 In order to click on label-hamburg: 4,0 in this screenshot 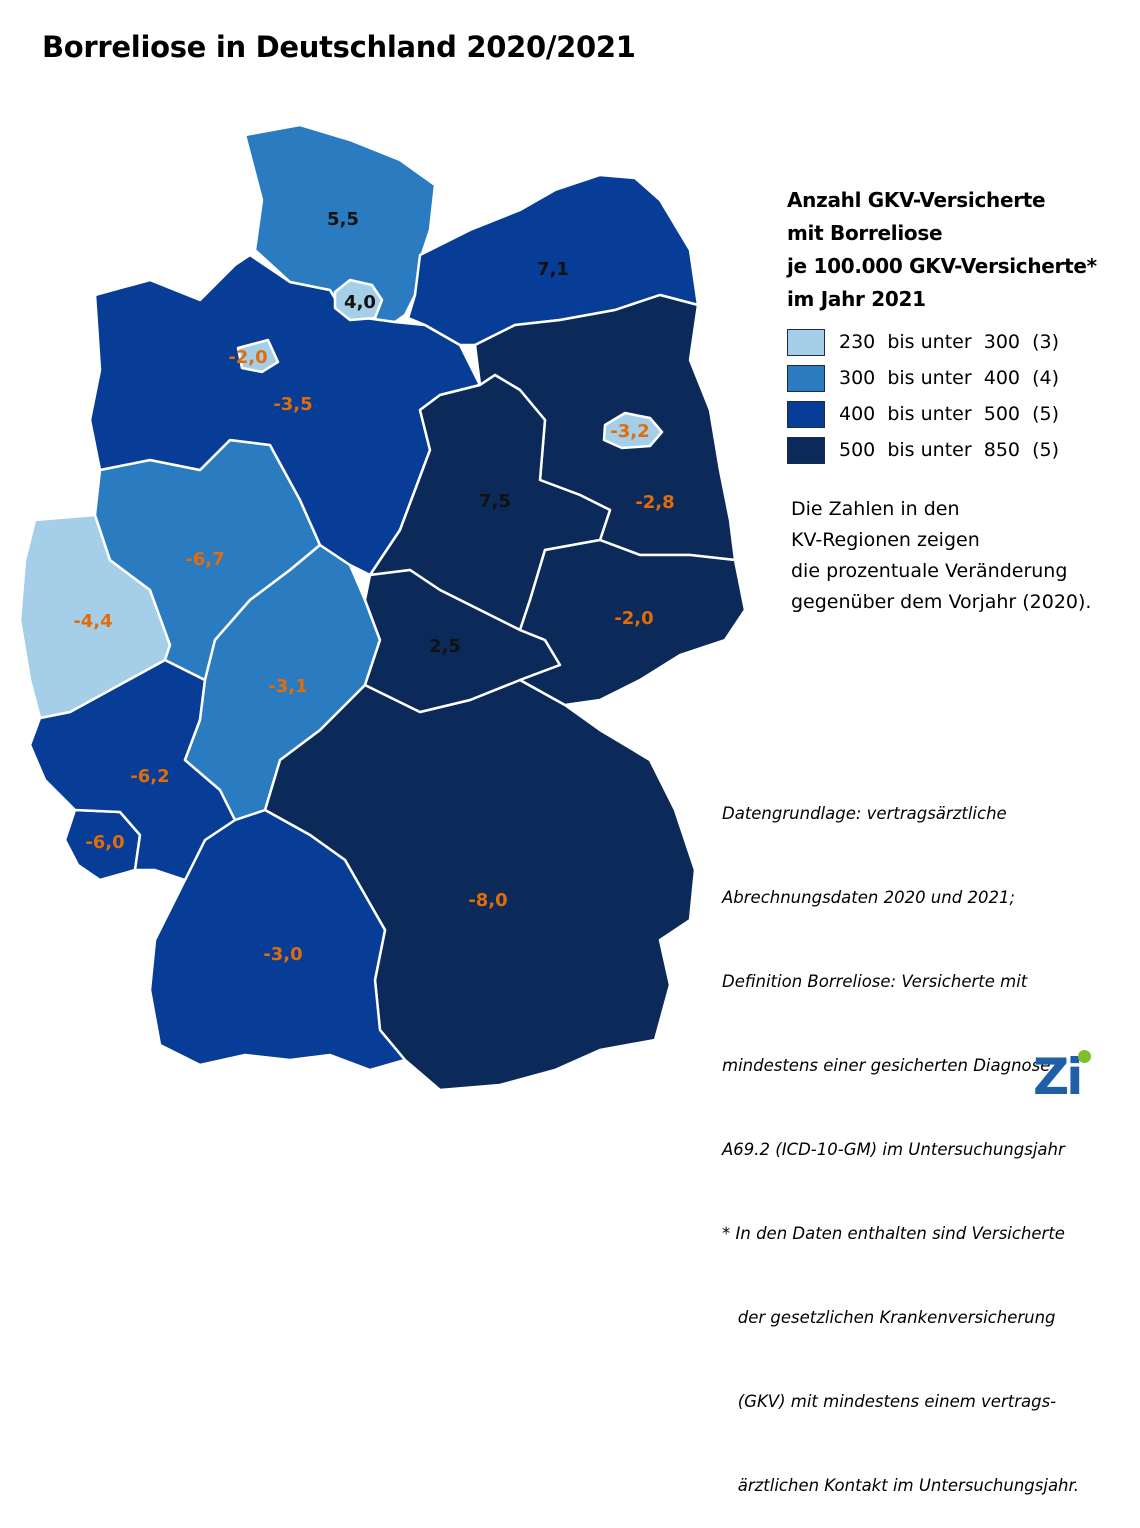, I will do `click(360, 302)`.